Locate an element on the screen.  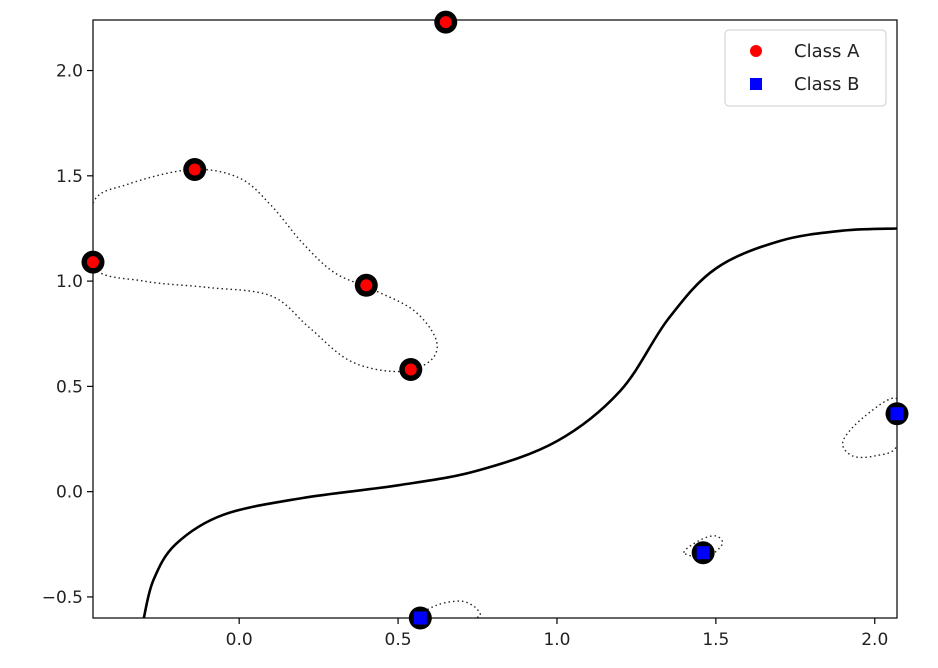
legend-label: Class B is located at coordinates (826, 84).